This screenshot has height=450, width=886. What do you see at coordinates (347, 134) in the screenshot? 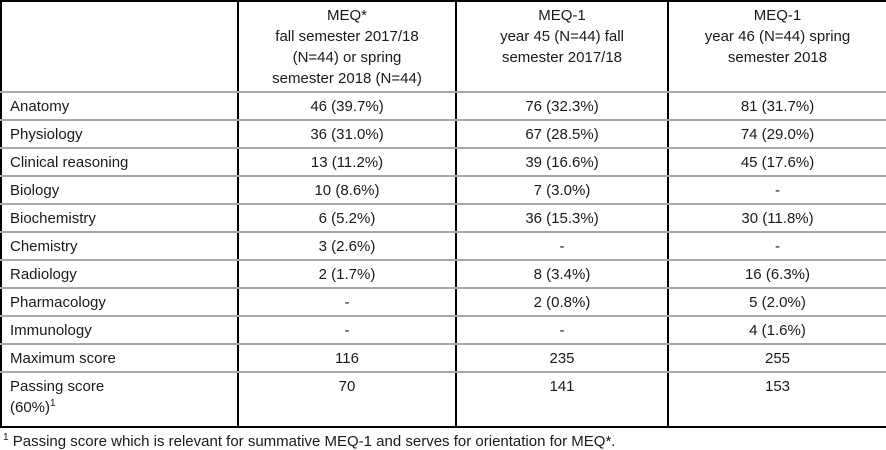
I see `value-cell: 36 (31.0%)` at bounding box center [347, 134].